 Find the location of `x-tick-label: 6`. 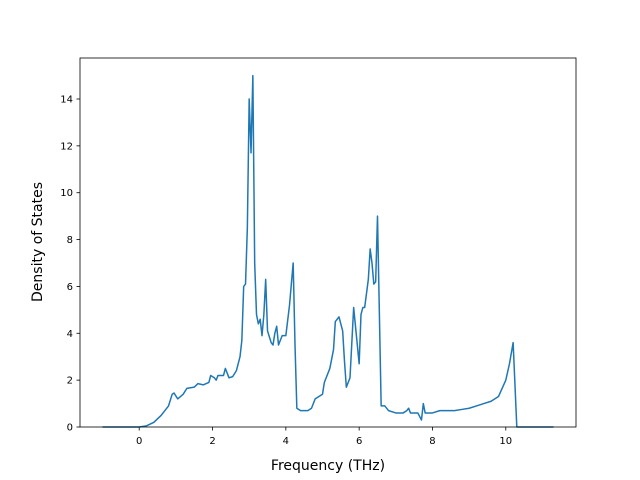

x-tick-label: 6 is located at coordinates (359, 441).